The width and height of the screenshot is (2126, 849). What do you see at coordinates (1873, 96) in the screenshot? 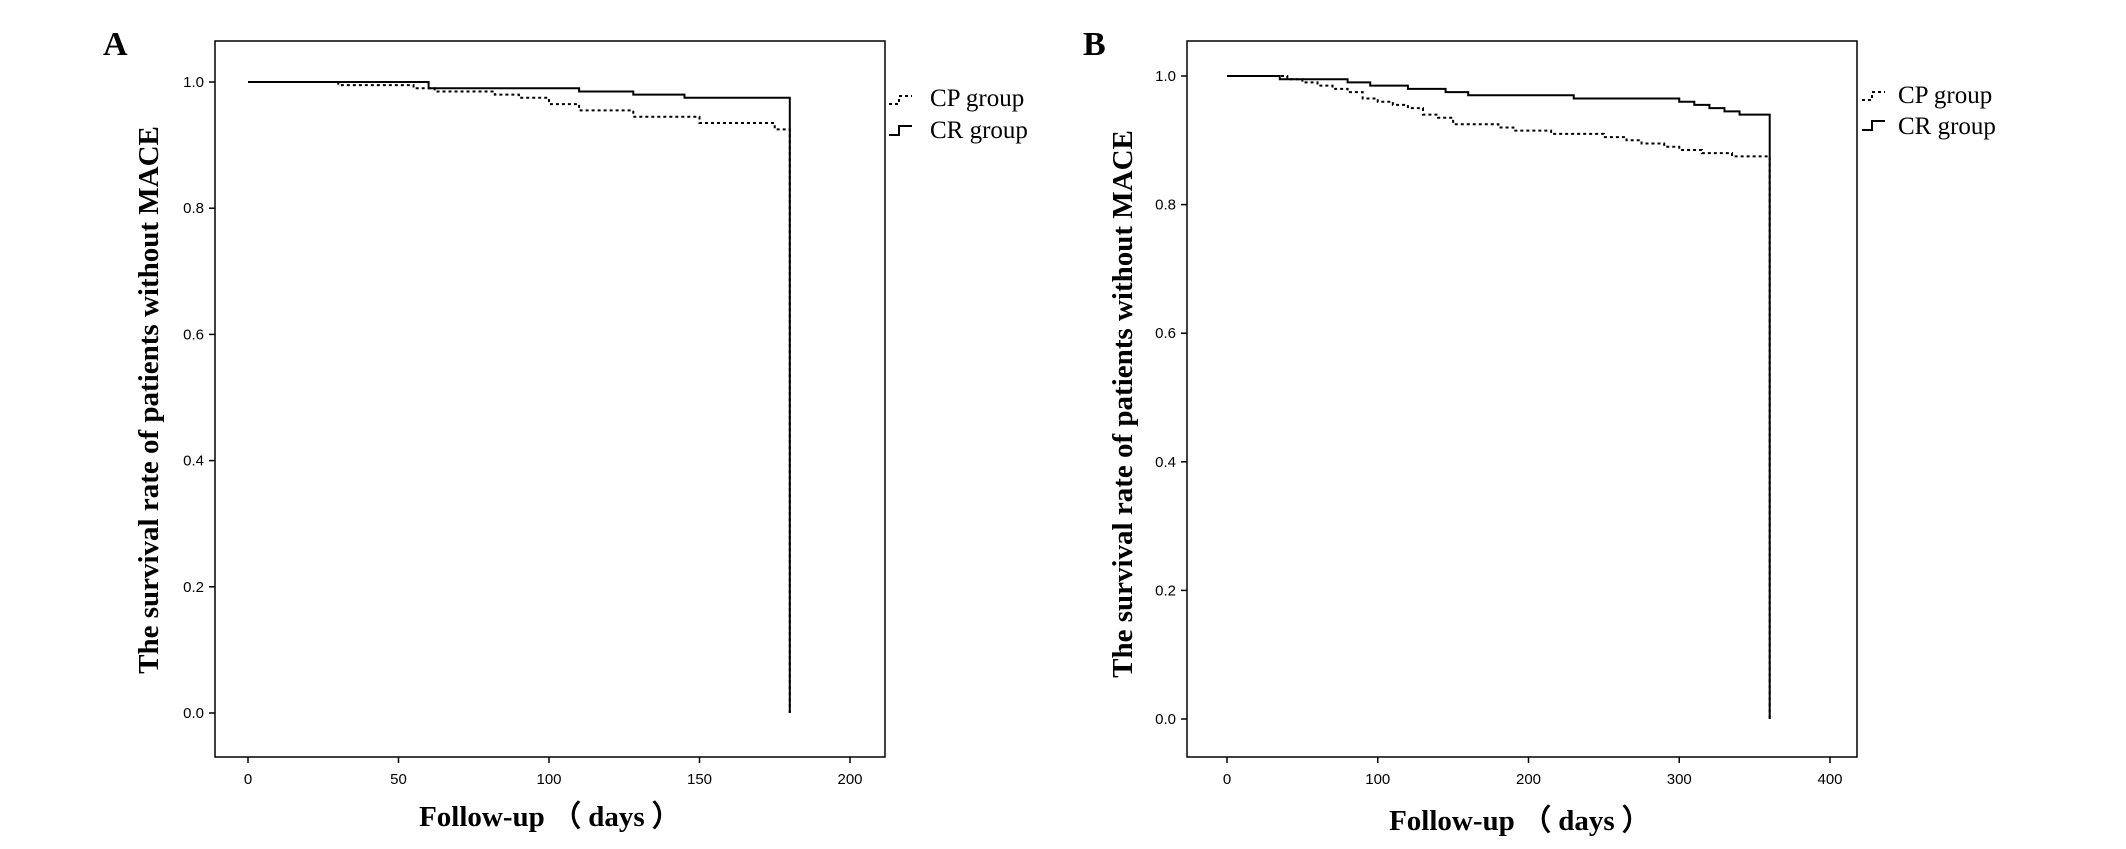
I see `panel-b-legend-swatch-cp` at bounding box center [1873, 96].